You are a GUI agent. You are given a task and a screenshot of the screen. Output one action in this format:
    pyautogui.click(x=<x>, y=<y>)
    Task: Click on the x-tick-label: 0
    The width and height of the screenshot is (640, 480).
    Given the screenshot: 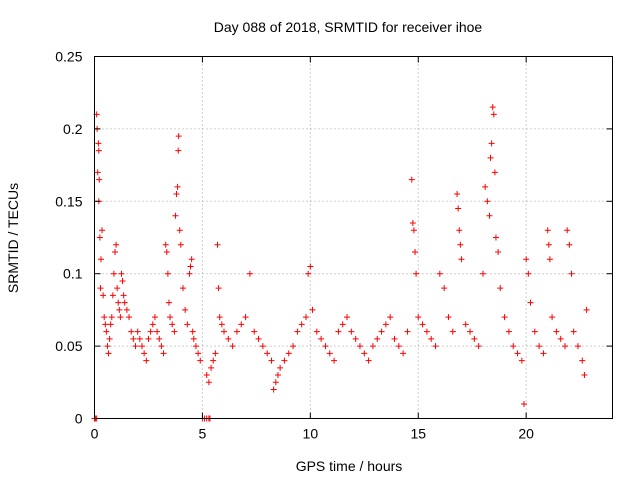 What is the action you would take?
    pyautogui.click(x=95, y=434)
    